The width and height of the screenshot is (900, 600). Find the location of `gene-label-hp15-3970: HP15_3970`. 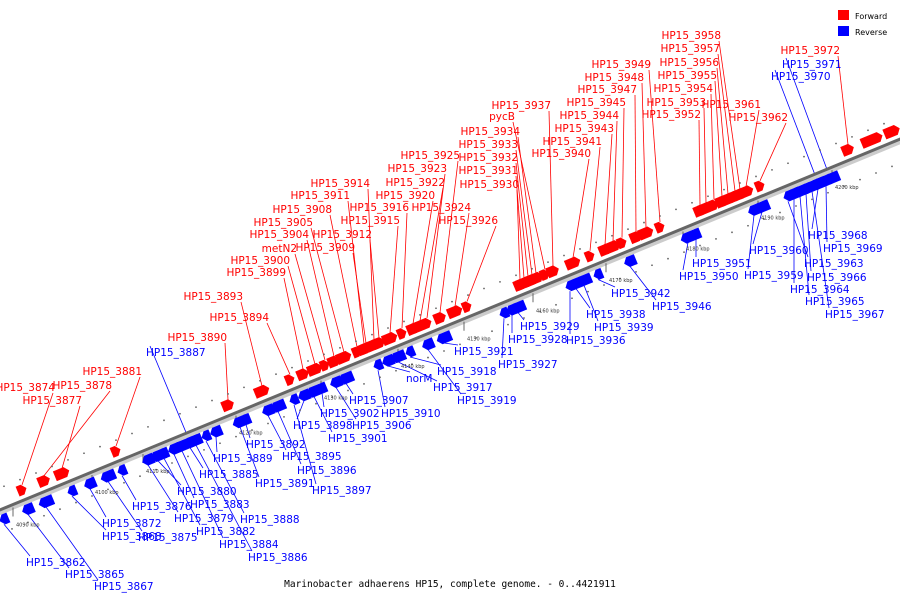

gene-label-hp15-3970: HP15_3970 is located at coordinates (801, 77).